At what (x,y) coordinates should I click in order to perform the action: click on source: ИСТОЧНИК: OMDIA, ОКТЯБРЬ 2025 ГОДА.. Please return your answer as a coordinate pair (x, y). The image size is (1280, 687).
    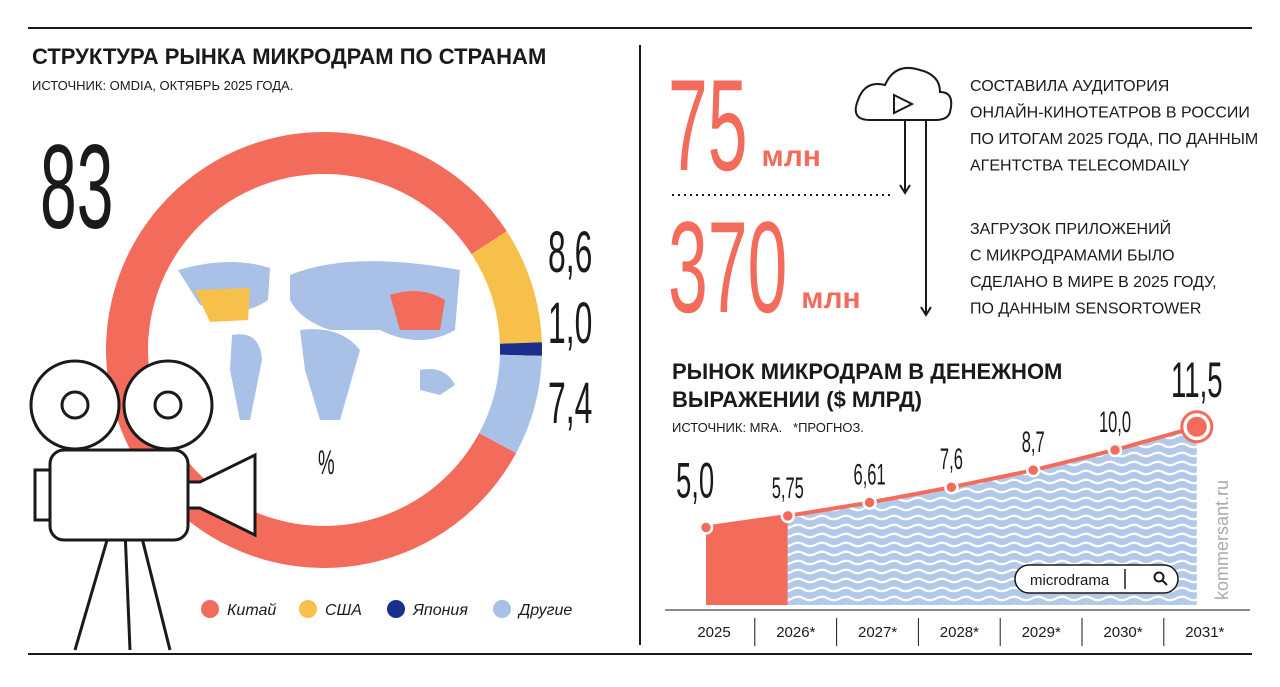
    Looking at the image, I should click on (162, 85).